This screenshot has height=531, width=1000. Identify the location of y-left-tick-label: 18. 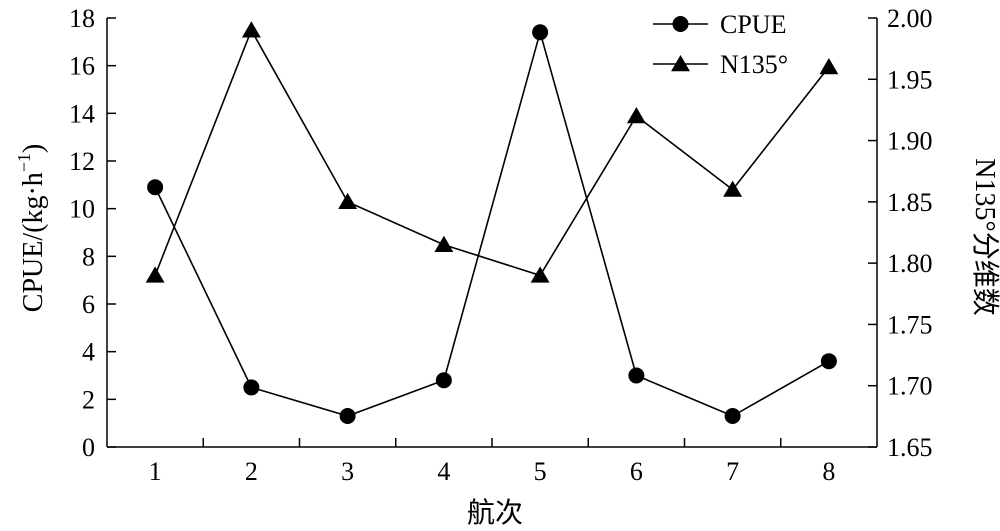
(82, 18).